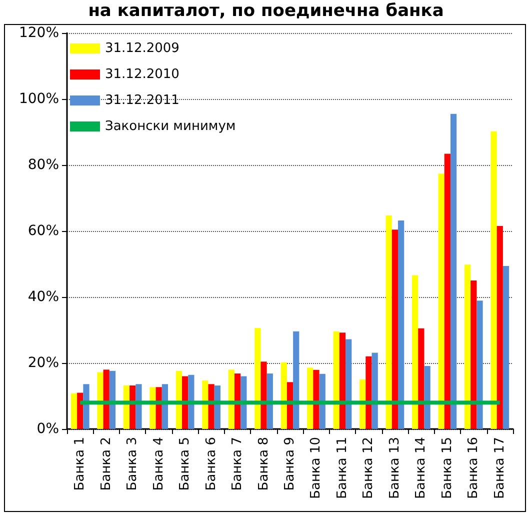 The image size is (532, 517). Describe the element at coordinates (142, 100) in the screenshot. I see `legend-label: 31.12.2011` at that location.